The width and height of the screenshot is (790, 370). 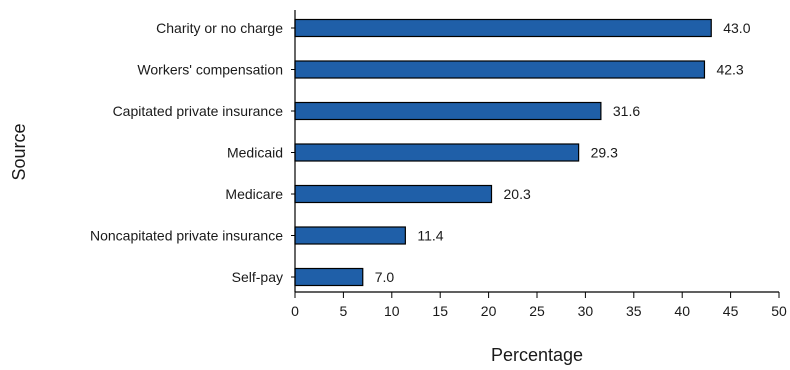 What do you see at coordinates (537, 355) in the screenshot?
I see `x-axis-title: Percentage` at bounding box center [537, 355].